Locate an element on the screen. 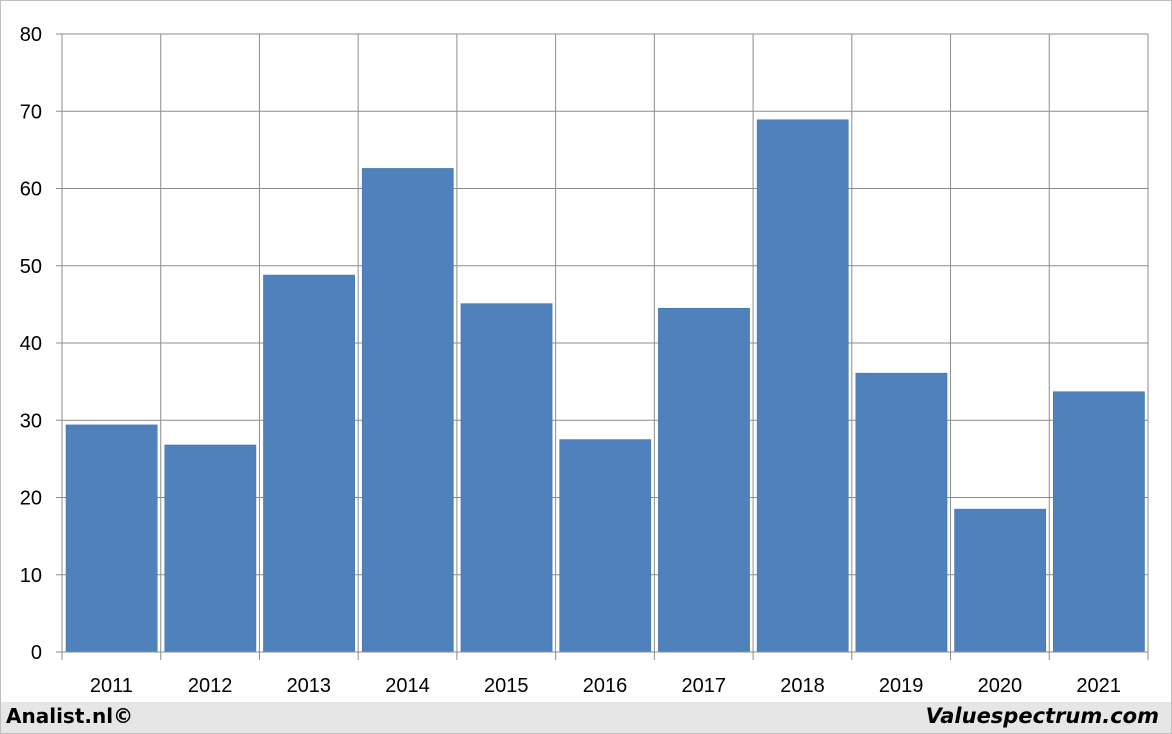 This screenshot has width=1172, height=734. bar-2018 is located at coordinates (802, 386).